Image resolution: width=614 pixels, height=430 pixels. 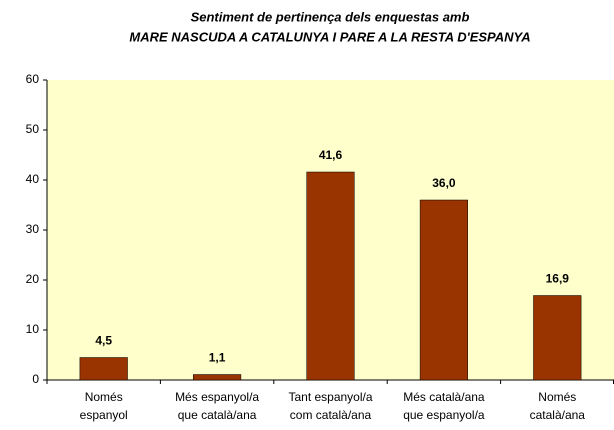 What do you see at coordinates (104, 406) in the screenshot?
I see `x-tick-label: Només espanyol` at bounding box center [104, 406].